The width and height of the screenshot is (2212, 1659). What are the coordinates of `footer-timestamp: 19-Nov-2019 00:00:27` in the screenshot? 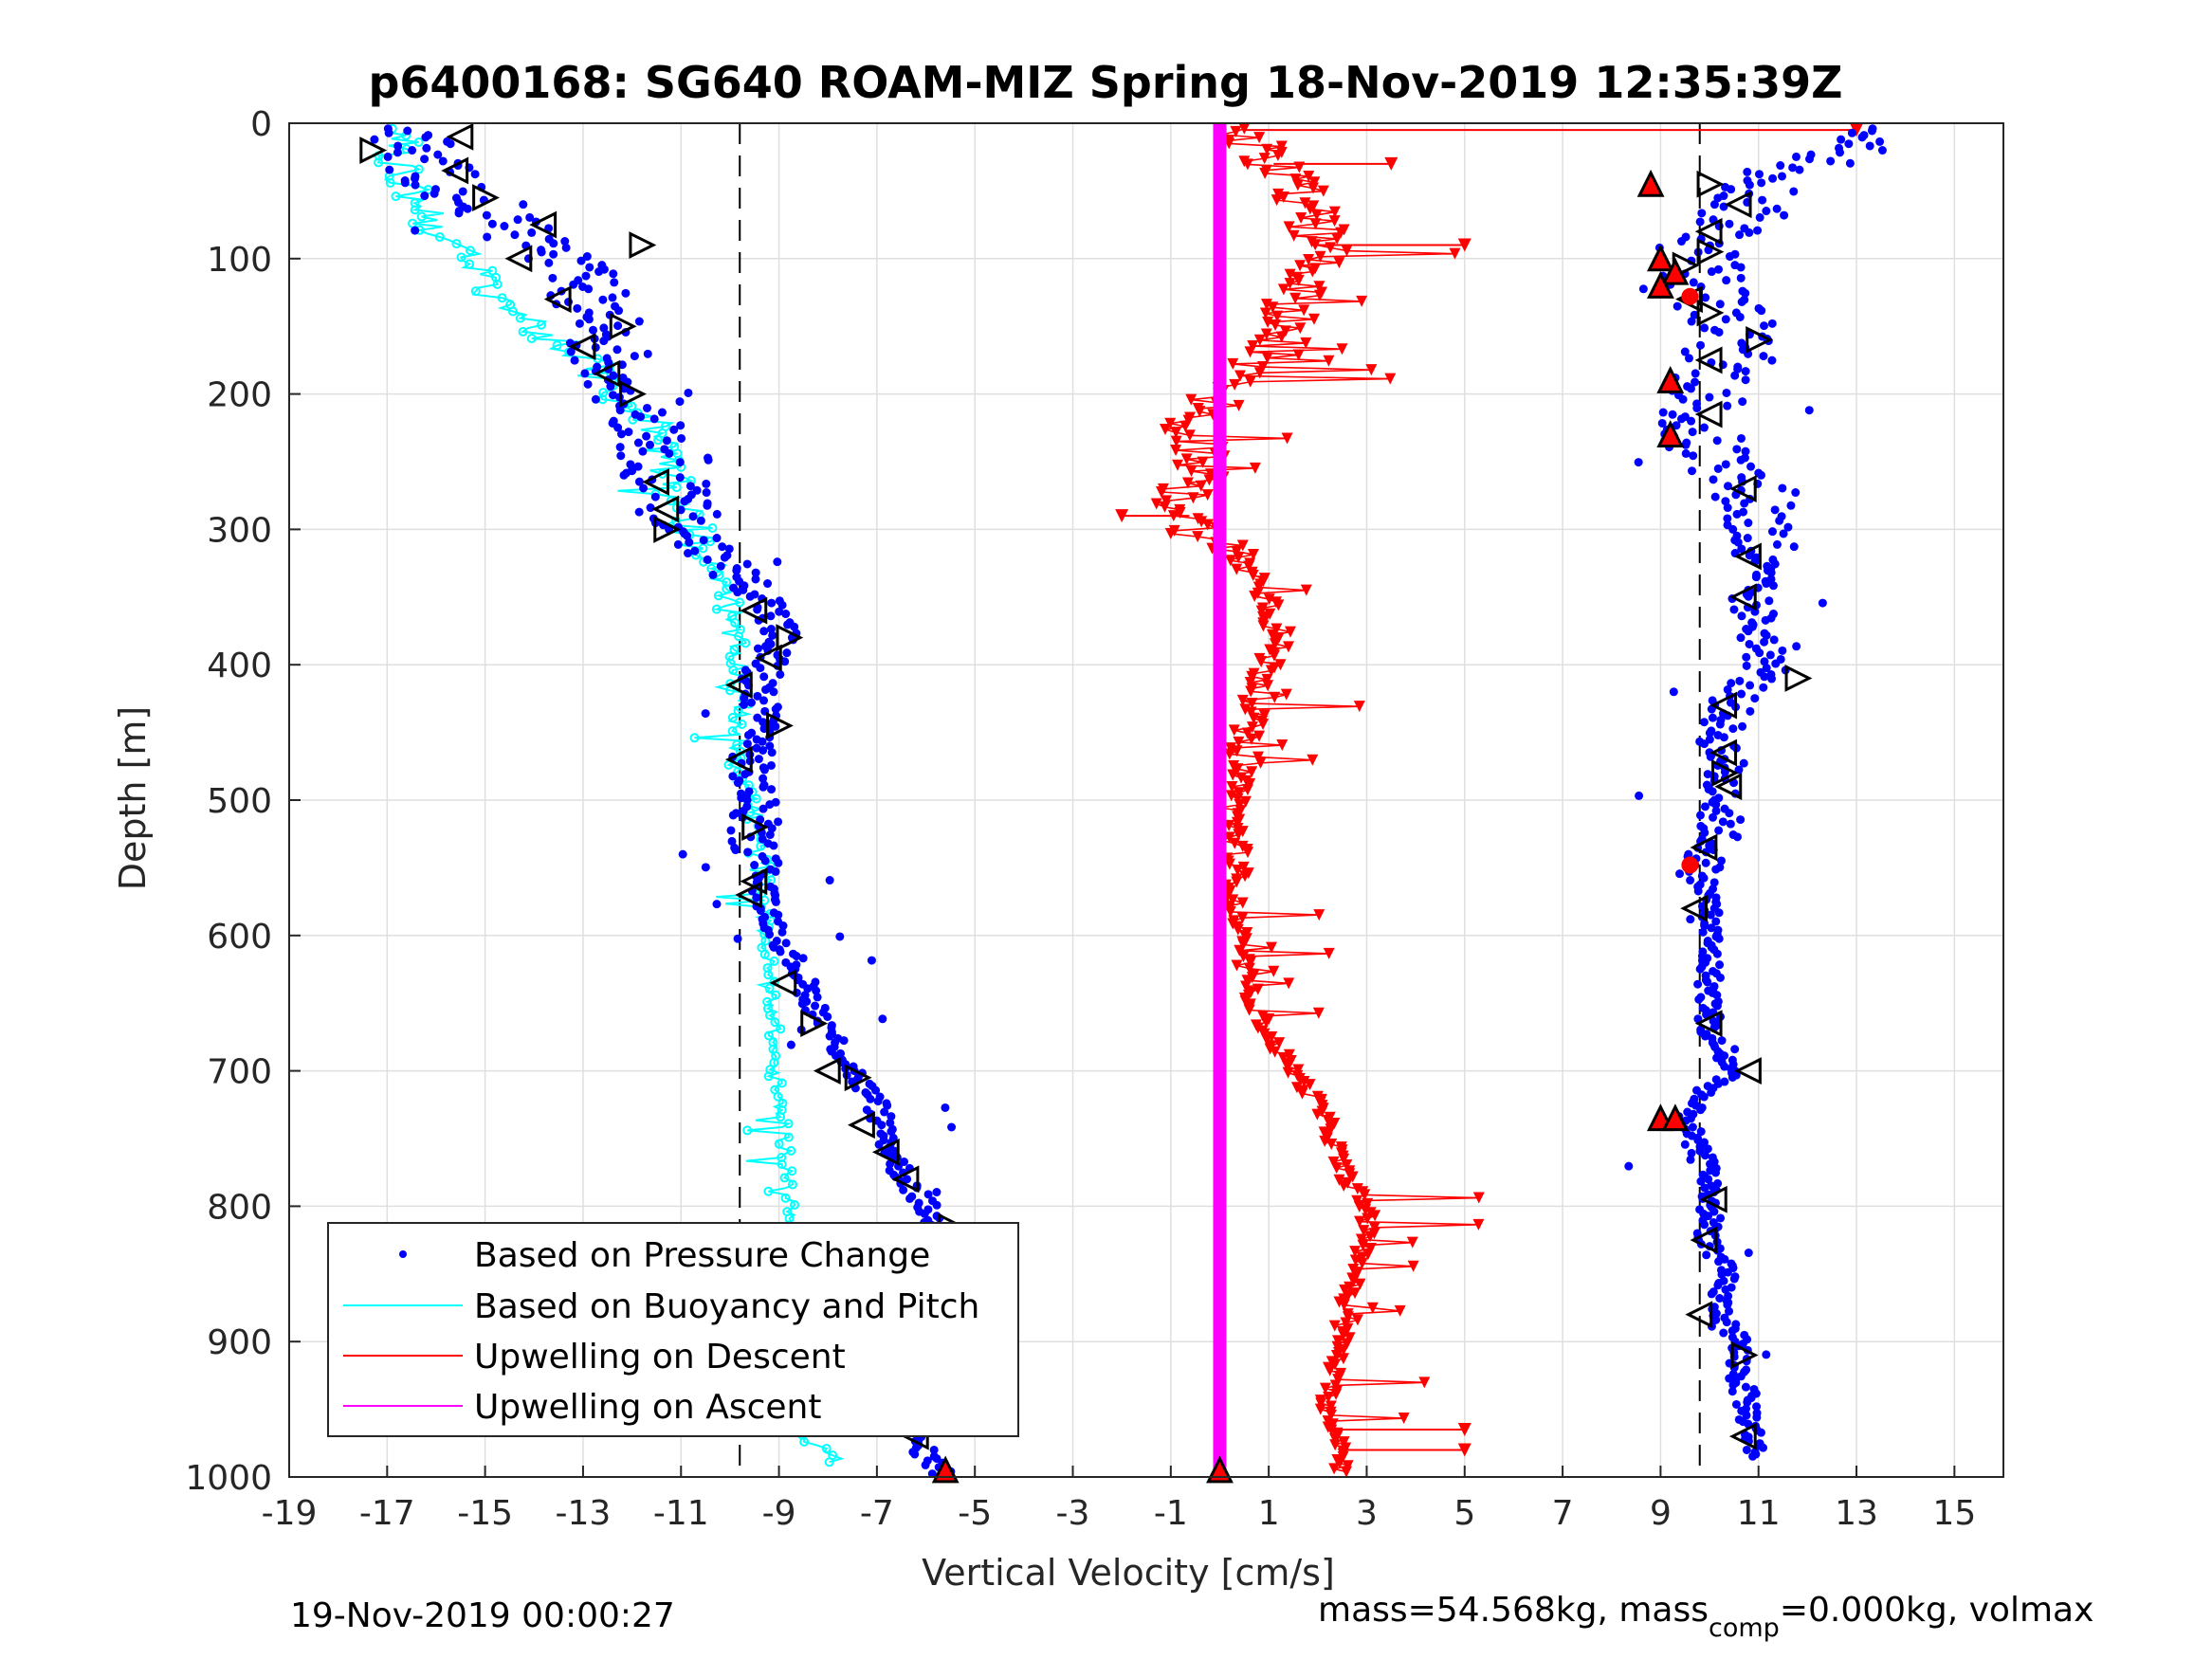 It's located at (482, 1615).